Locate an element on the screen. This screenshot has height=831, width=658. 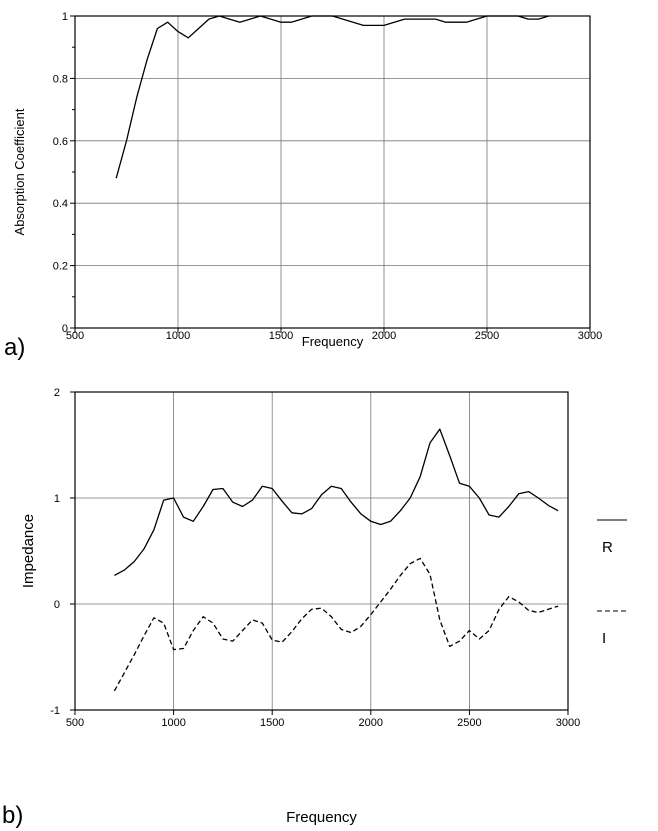
series-line-i is located at coordinates (336, 624).